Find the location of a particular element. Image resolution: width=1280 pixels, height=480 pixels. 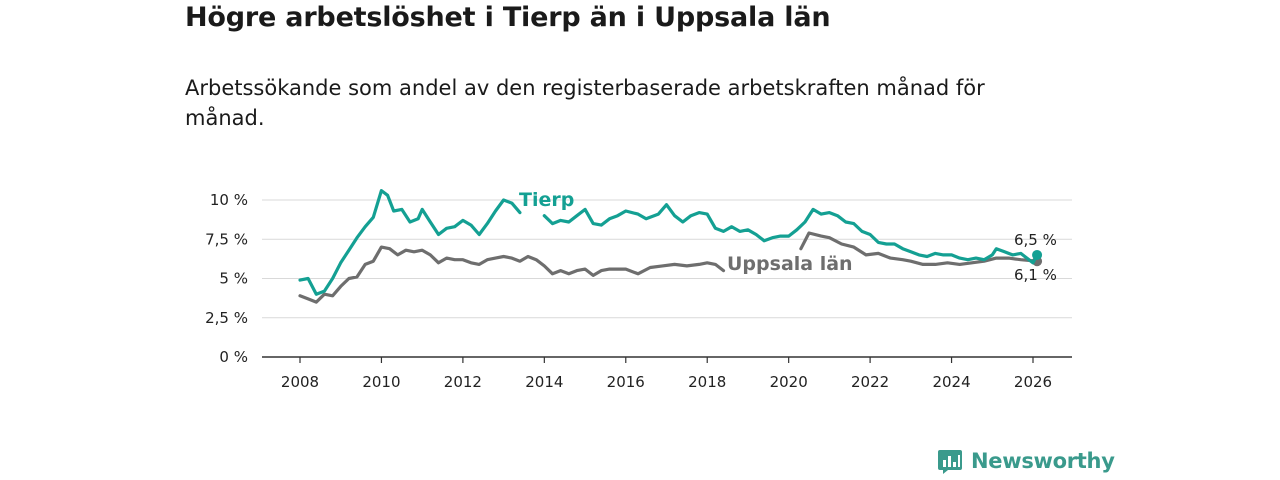

x-tick-label: 2010 is located at coordinates (381, 382).